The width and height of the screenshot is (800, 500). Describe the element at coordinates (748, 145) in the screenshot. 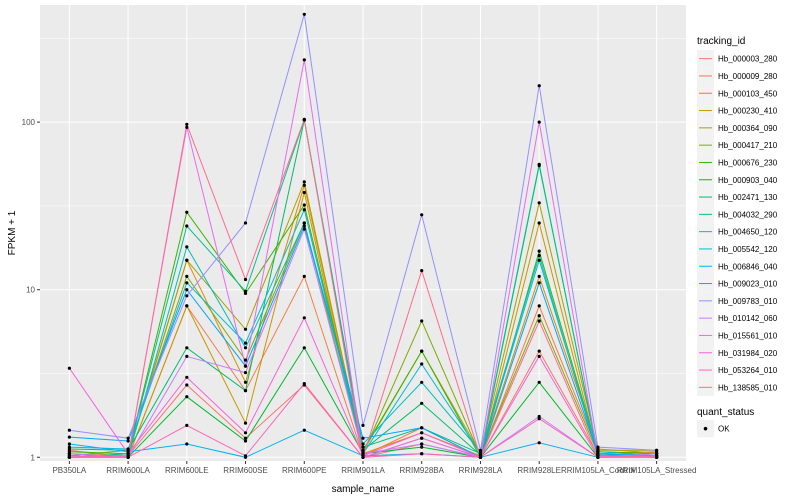

I see `legend-entry-label: Hb_000417_210` at that location.